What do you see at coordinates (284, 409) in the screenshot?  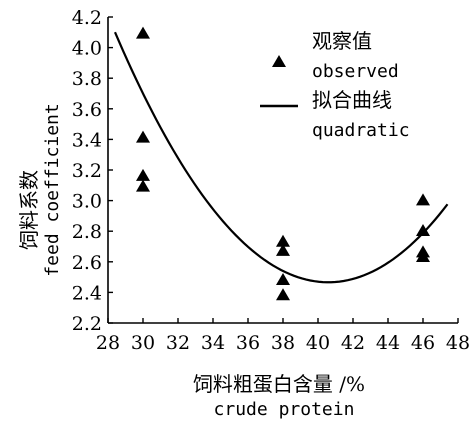 I see `x-axis-title-en: crude protein` at bounding box center [284, 409].